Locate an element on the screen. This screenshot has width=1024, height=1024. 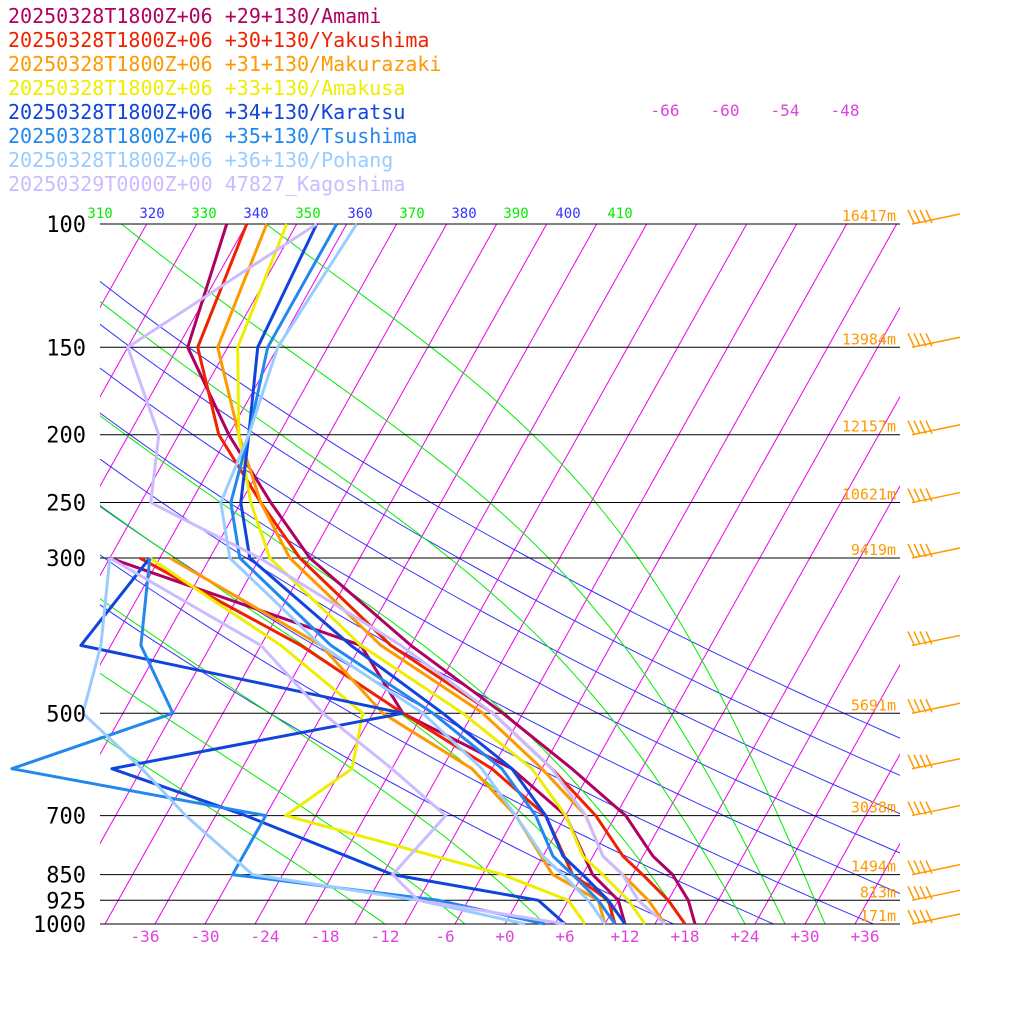
legend-entry: 20250328T1800Z+06 +36+130/Pohang is located at coordinates (200, 160).